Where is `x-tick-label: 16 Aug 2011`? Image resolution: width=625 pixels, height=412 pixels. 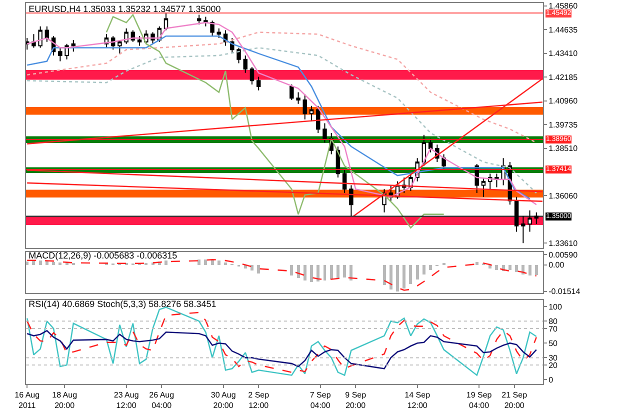 x-tick-label: 16 Aug 2011 is located at coordinates (27, 400).